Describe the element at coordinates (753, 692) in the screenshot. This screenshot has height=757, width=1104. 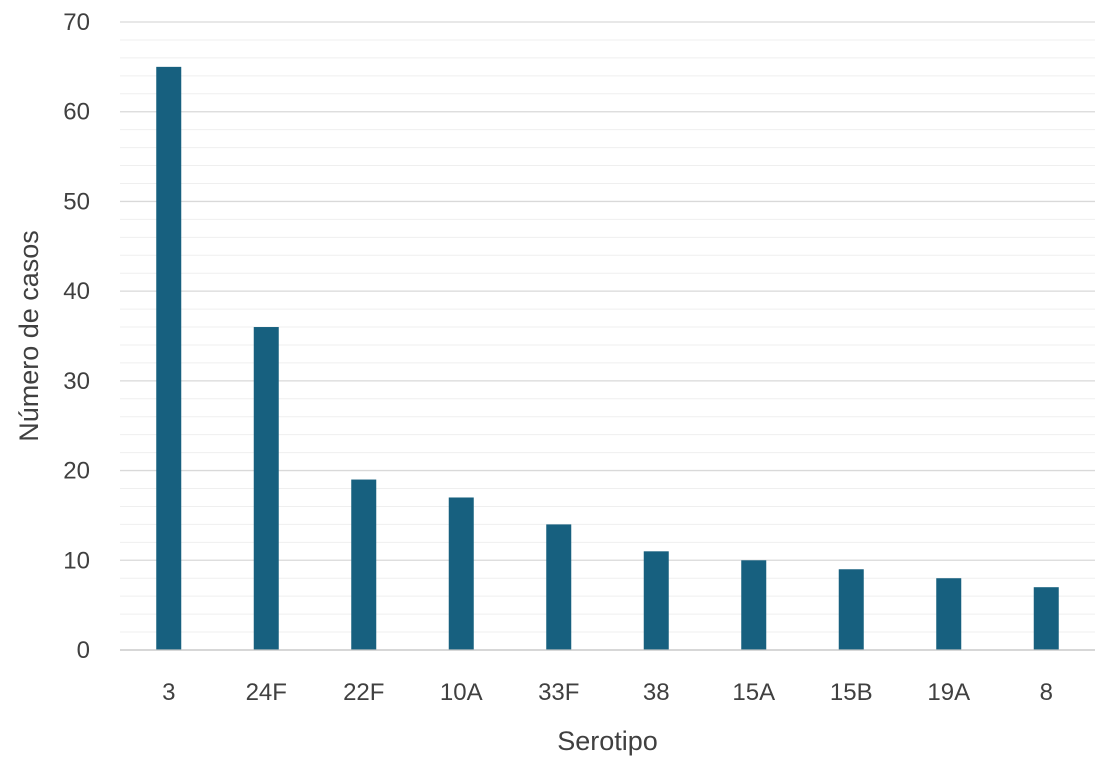
I see `x-tick-label: 15A` at that location.